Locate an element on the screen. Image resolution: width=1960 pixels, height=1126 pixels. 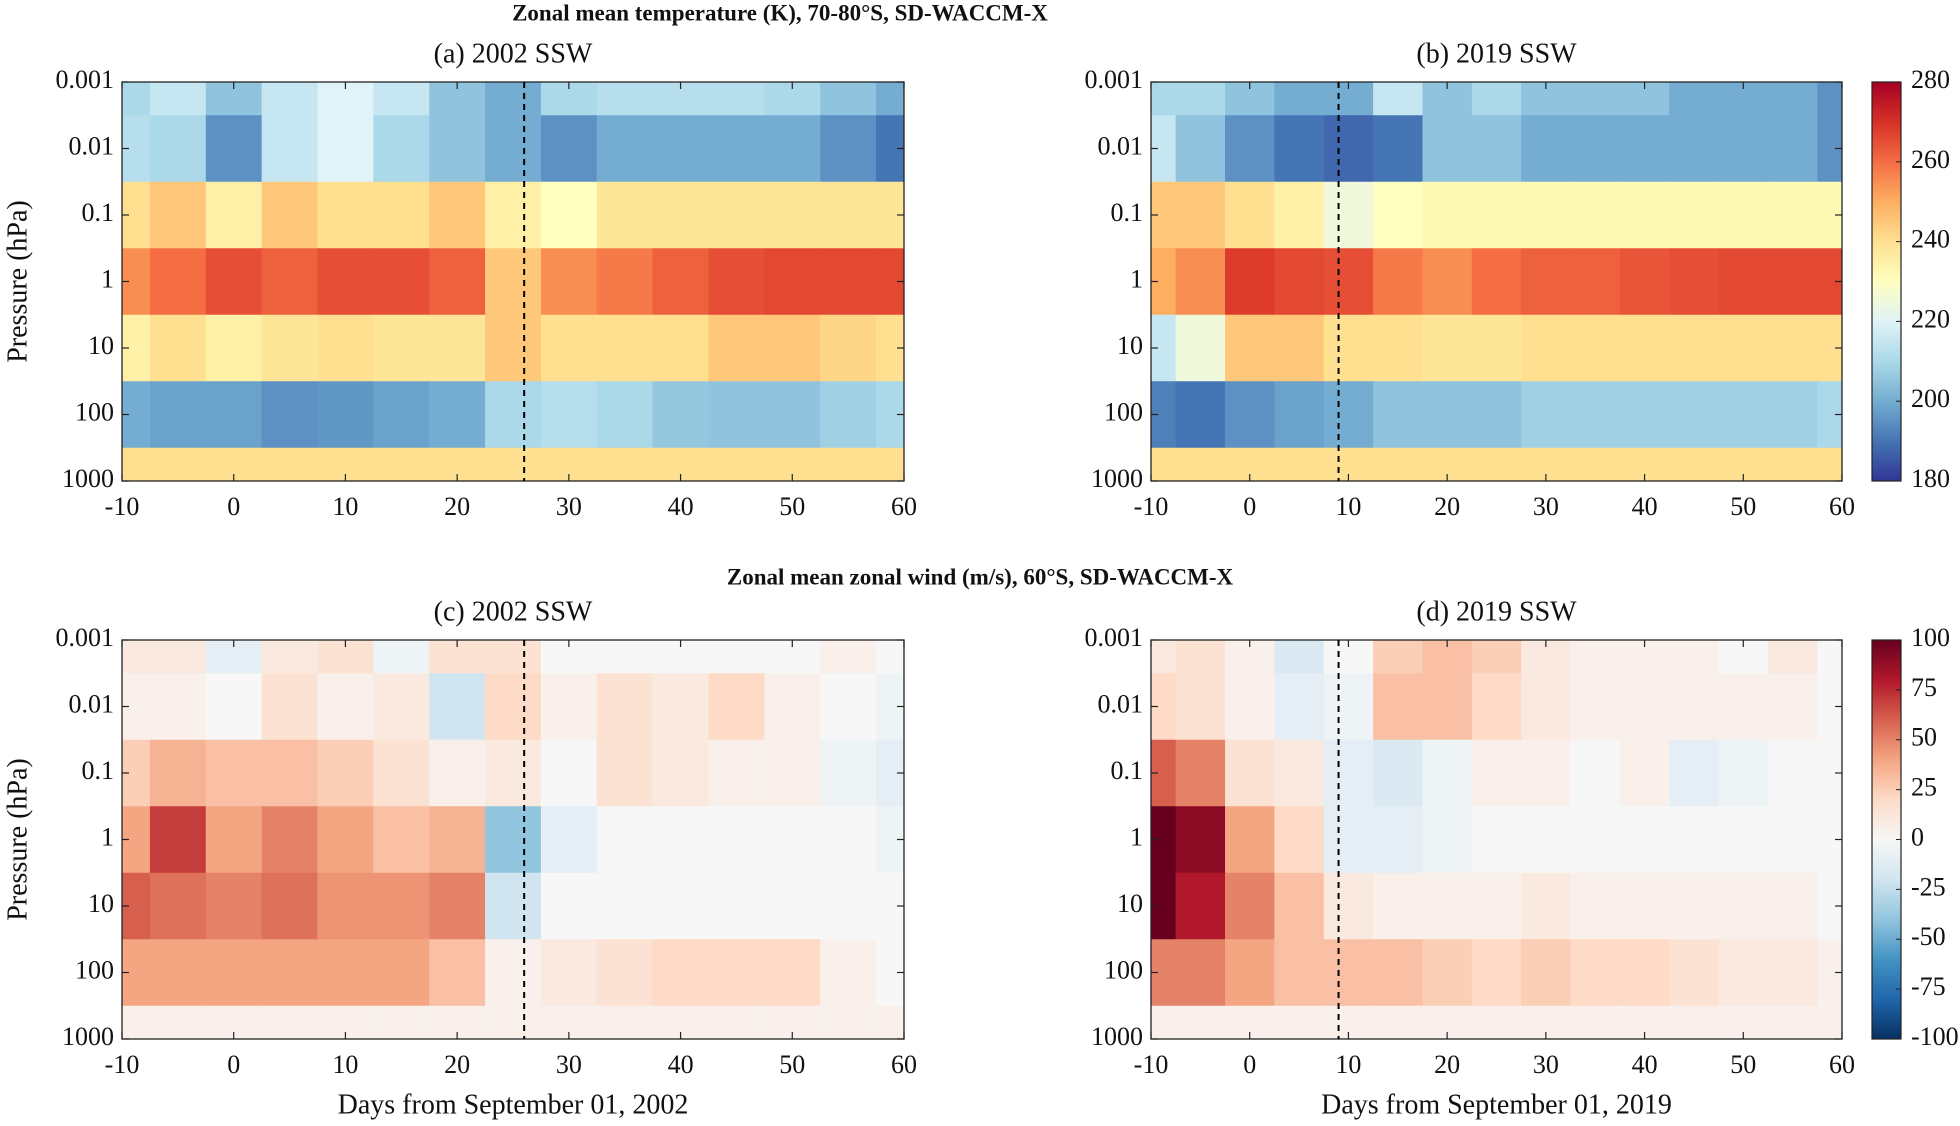
y-tick-label: 1000 is located at coordinates (1117, 478).